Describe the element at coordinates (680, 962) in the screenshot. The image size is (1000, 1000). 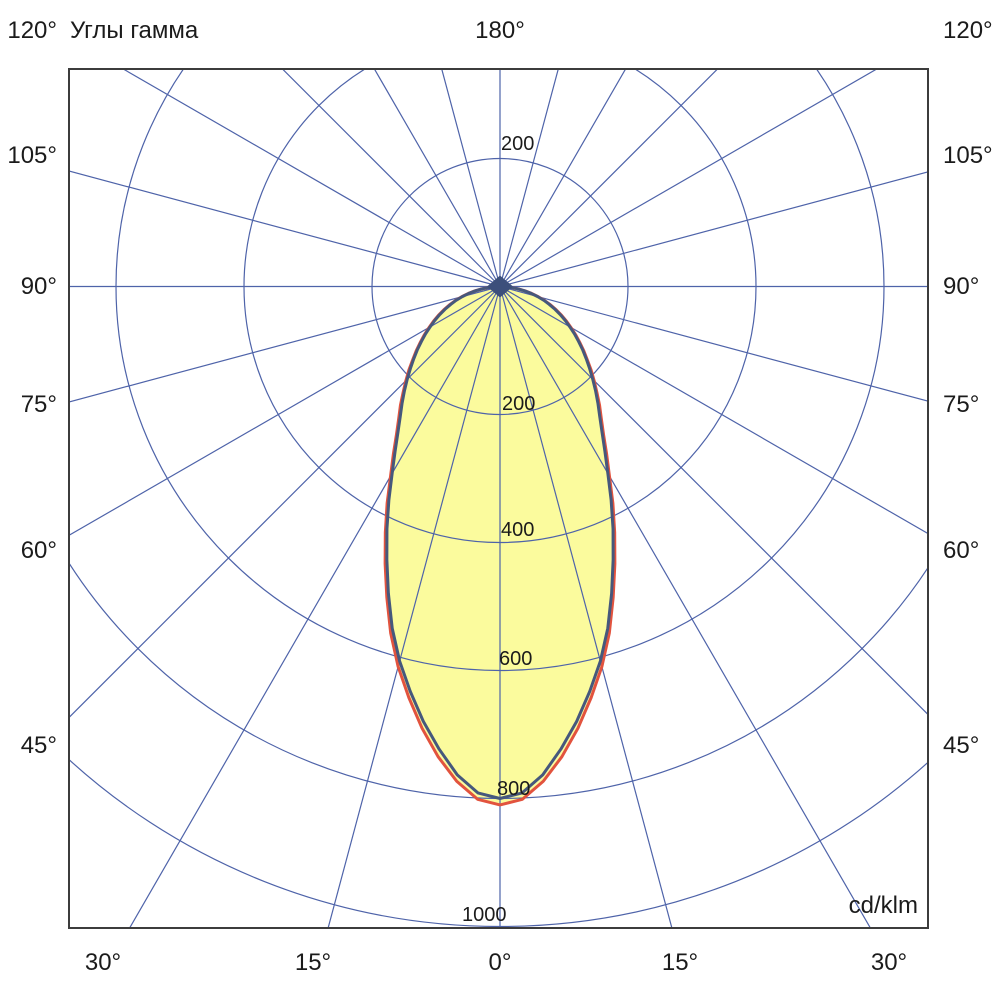
I see `angle-label-bottom-3: 15°` at that location.